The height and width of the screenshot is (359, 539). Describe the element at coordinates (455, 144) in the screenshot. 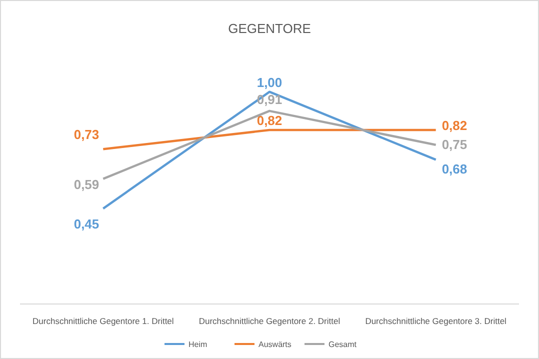

I see `data-label: 0,75` at that location.